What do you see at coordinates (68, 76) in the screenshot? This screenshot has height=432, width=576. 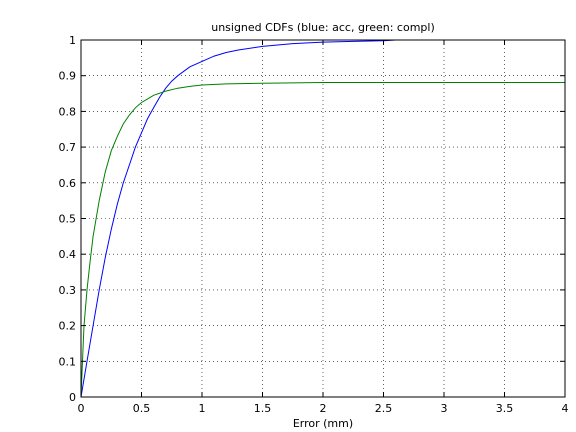 I see `y-tick-label: 0.9` at bounding box center [68, 76].